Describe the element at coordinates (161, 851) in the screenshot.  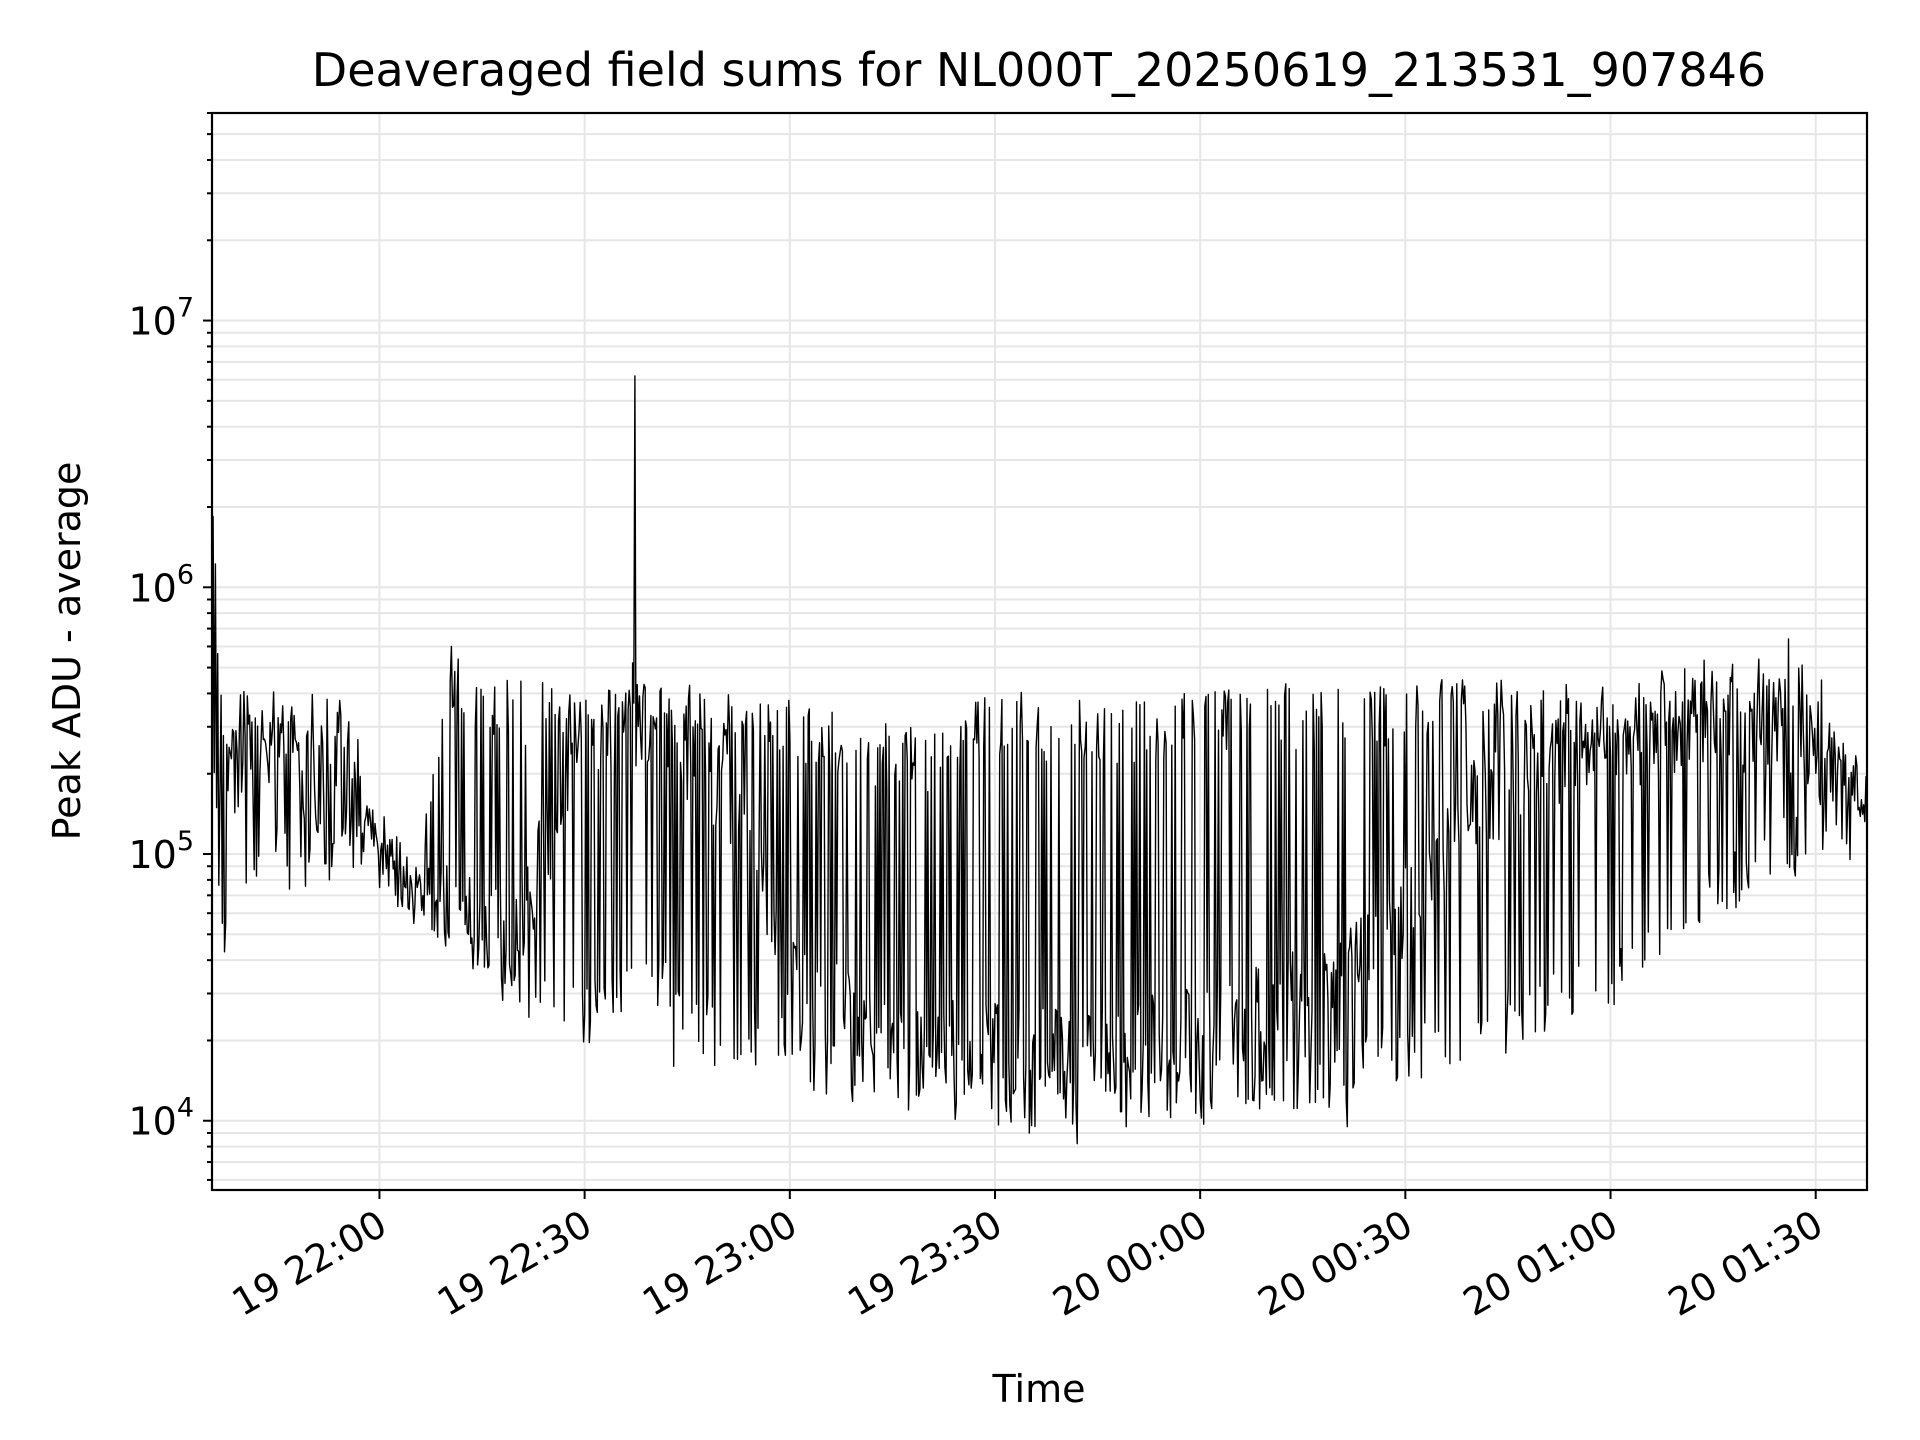
I see `y-tick-label: 10⁵` at that location.